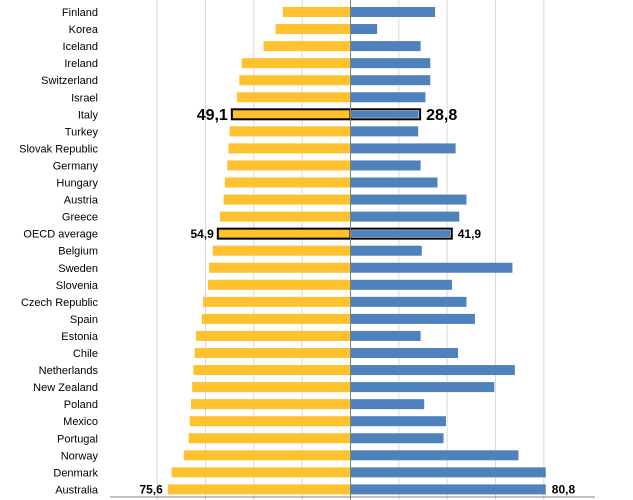  What do you see at coordinates (269, 438) in the screenshot?
I see `bar-left-portugal` at bounding box center [269, 438].